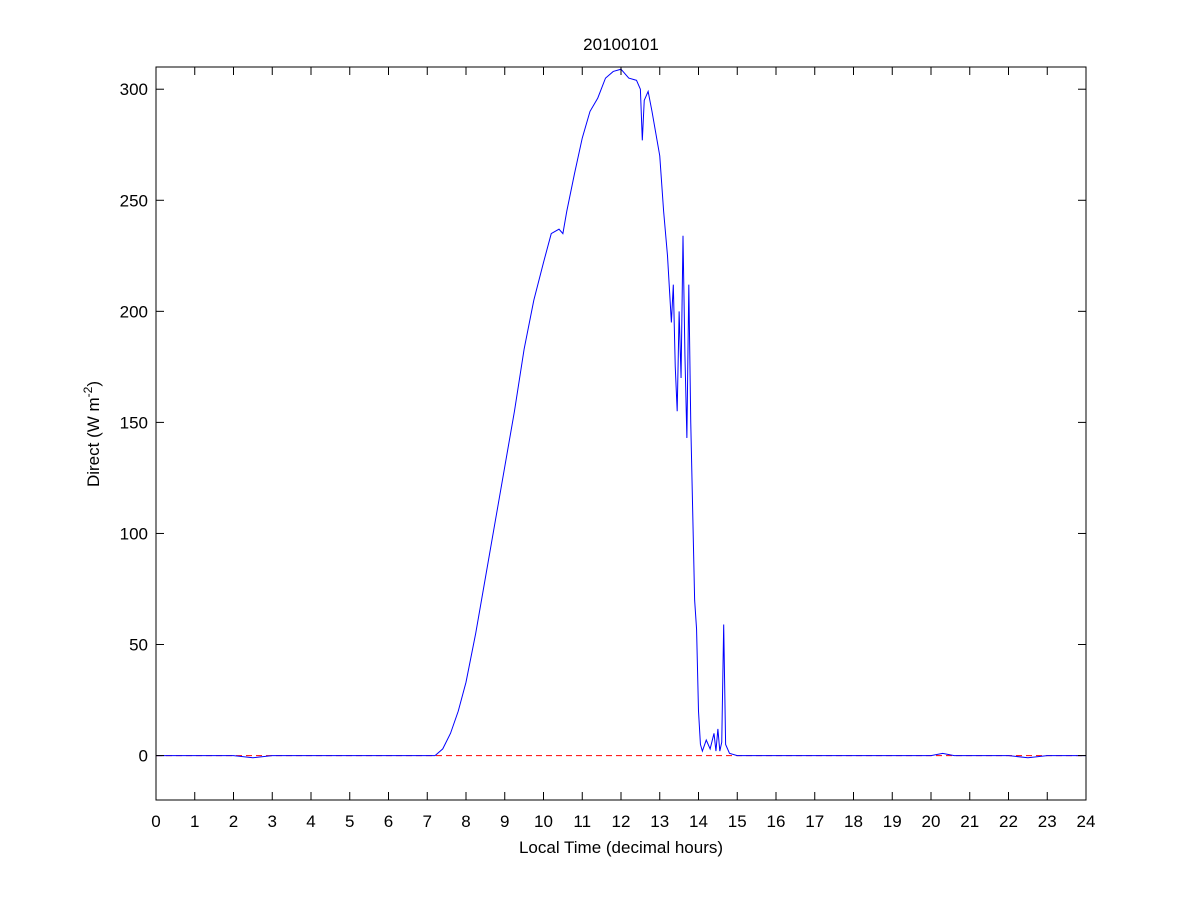  I want to click on y-axis-label: Direct (W m-2), so click(92, 434).